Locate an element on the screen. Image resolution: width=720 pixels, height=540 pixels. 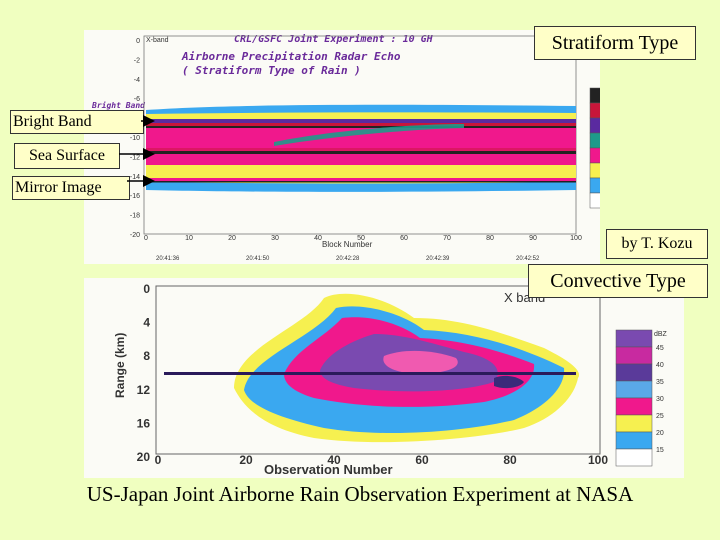
y-tick-label: -12 is located at coordinates (135, 157).